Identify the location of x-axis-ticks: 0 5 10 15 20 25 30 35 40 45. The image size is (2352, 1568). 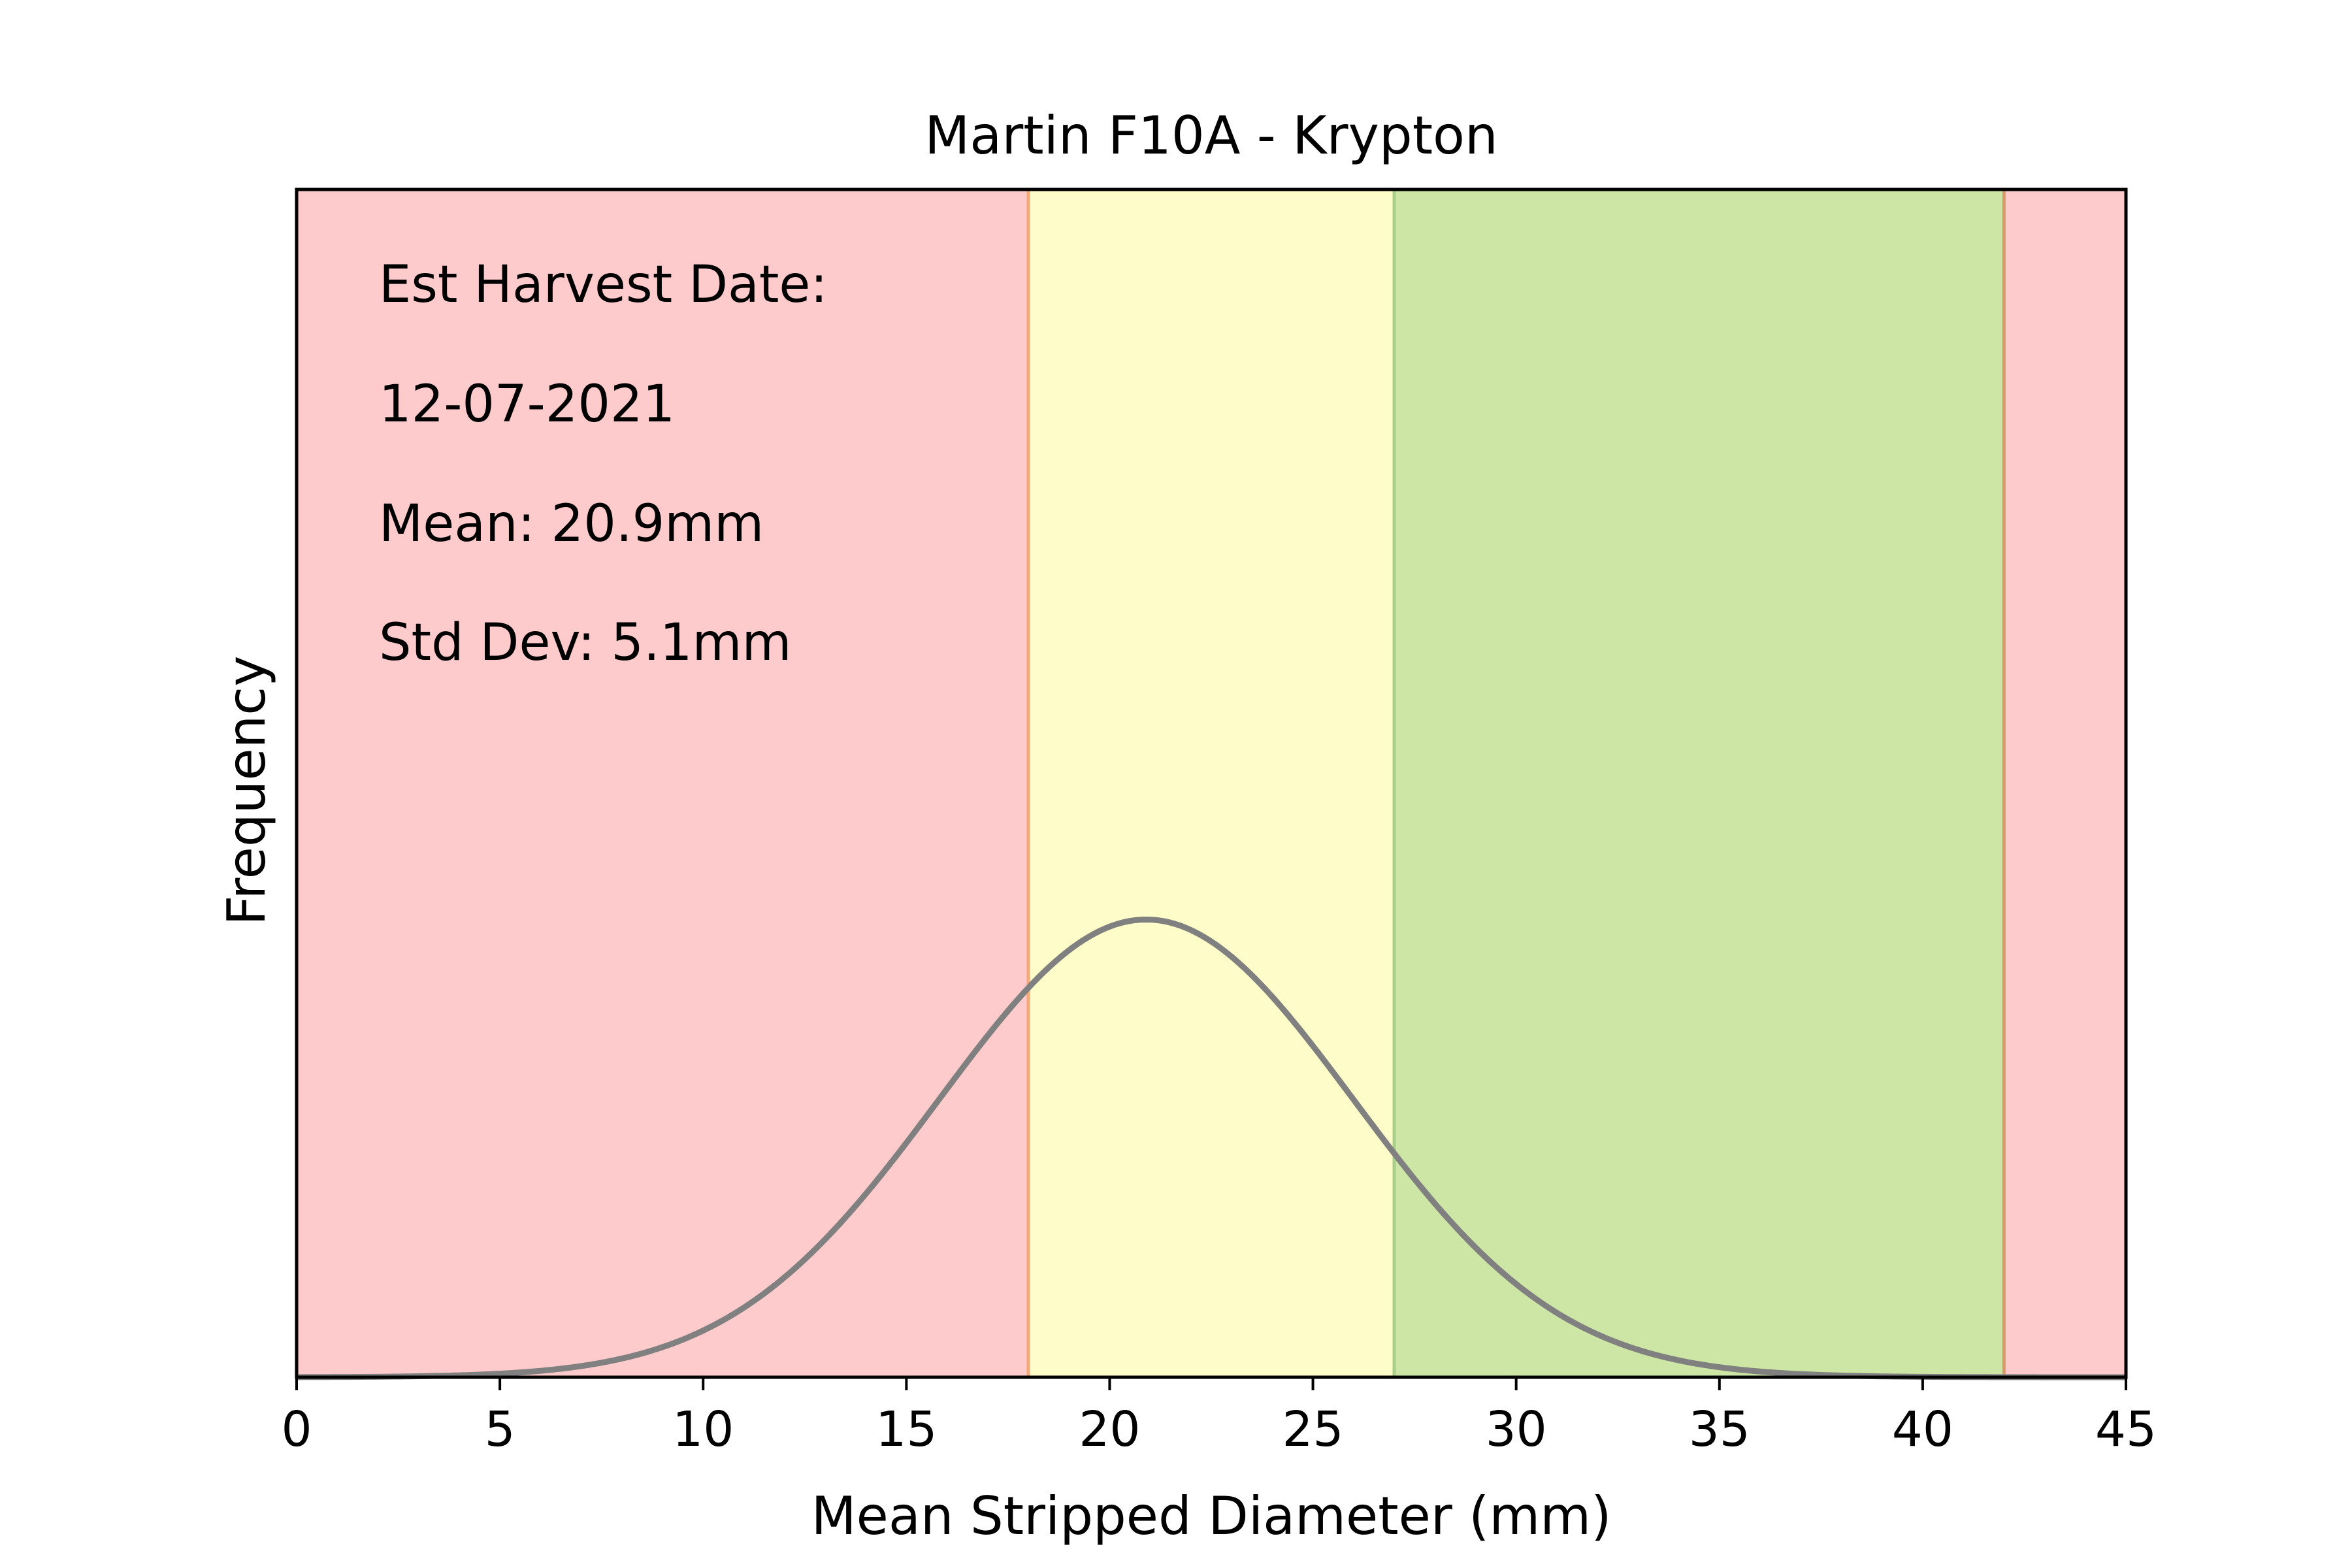
(1219, 1417).